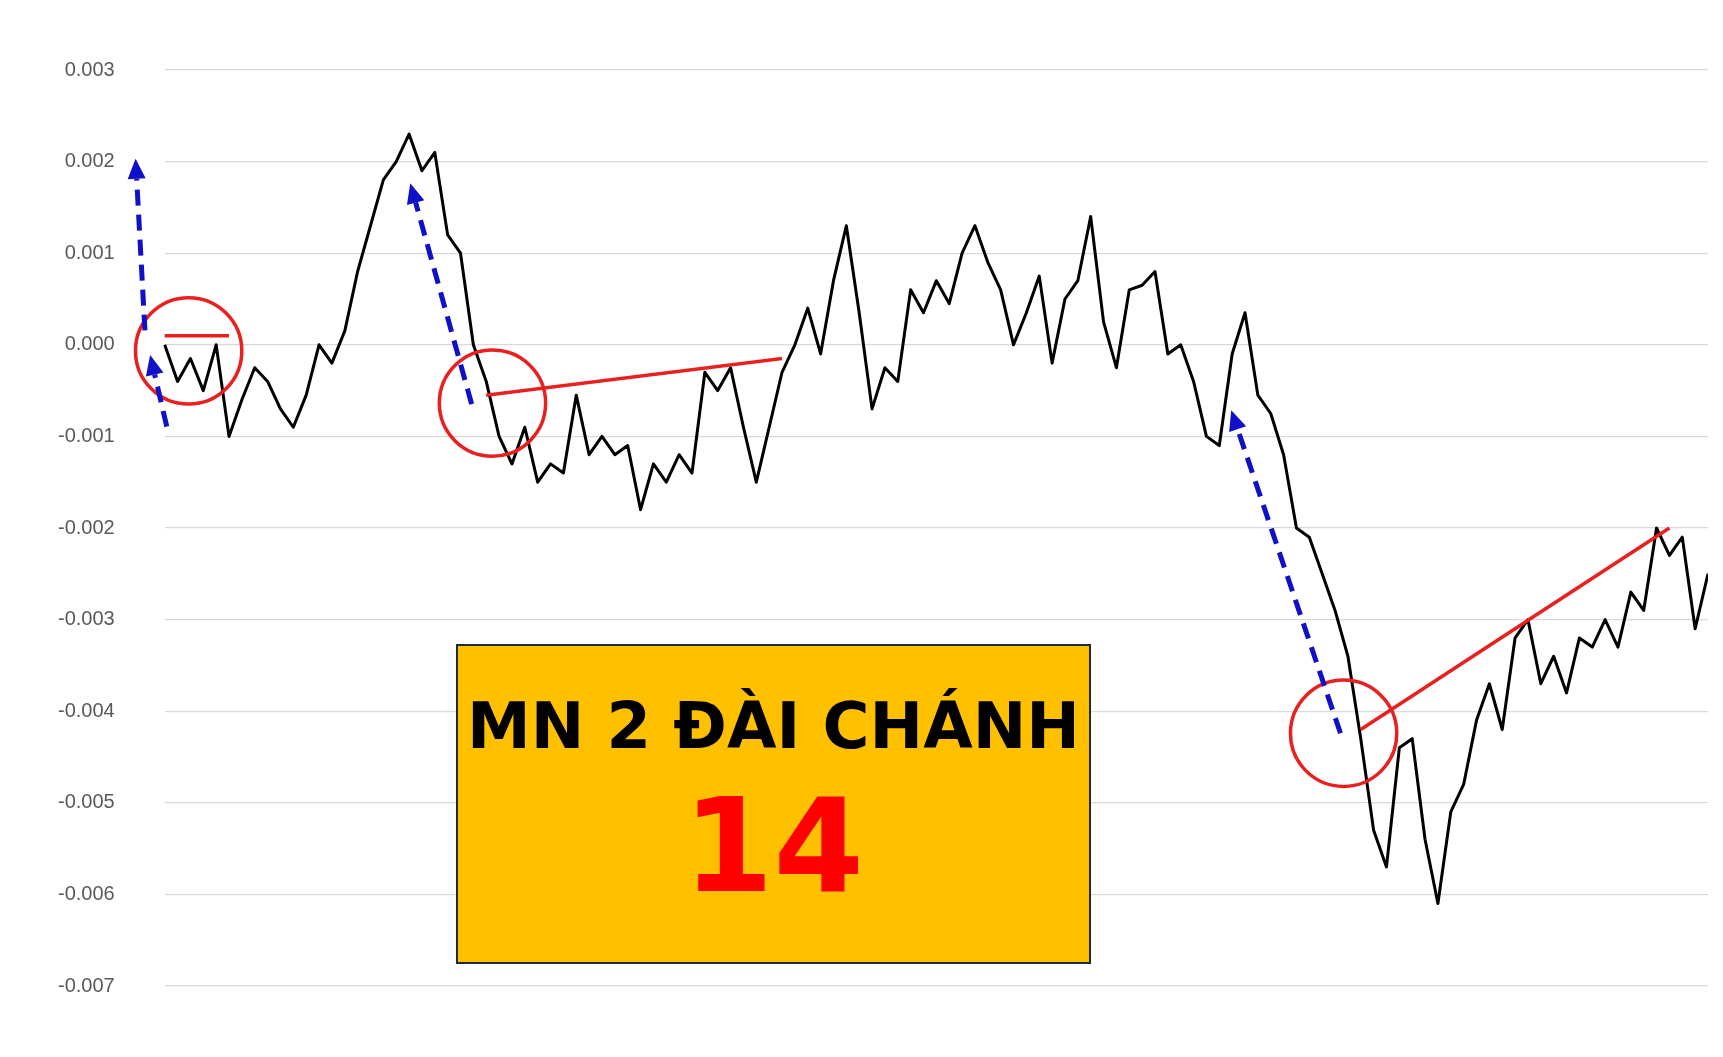 This screenshot has height=1057, width=1723. What do you see at coordinates (86, 801) in the screenshot?
I see `y-tick-label: -0.005` at bounding box center [86, 801].